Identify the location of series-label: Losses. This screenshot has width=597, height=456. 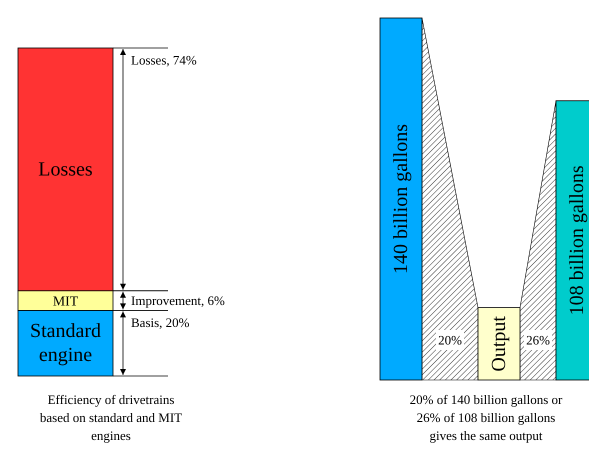
(65, 169).